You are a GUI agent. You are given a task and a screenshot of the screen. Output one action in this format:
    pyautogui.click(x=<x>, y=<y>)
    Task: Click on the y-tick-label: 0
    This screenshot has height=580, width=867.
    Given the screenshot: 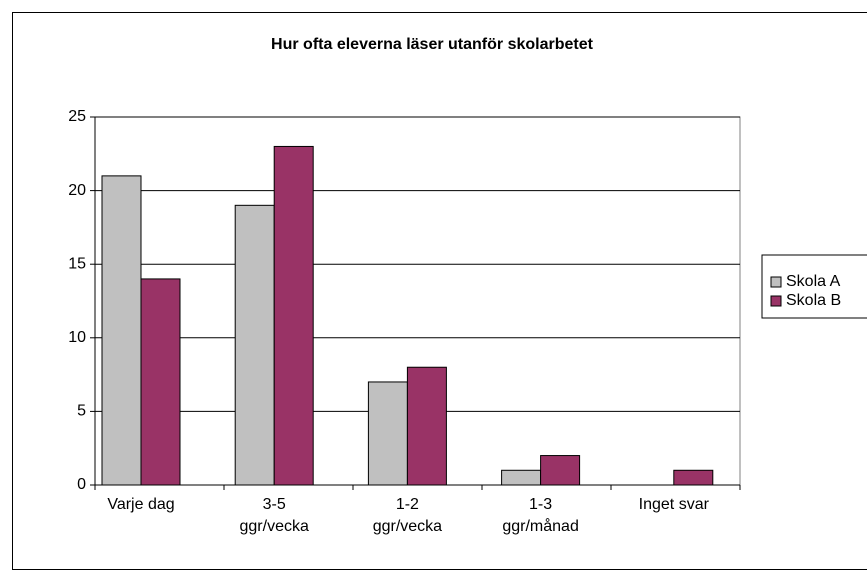 What is the action you would take?
    pyautogui.click(x=81, y=484)
    